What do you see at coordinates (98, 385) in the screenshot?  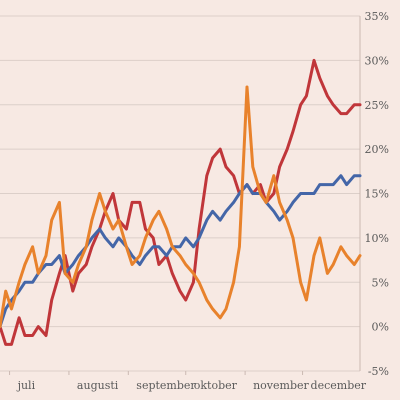 I see `x-tick-label: augusti` at bounding box center [98, 385].